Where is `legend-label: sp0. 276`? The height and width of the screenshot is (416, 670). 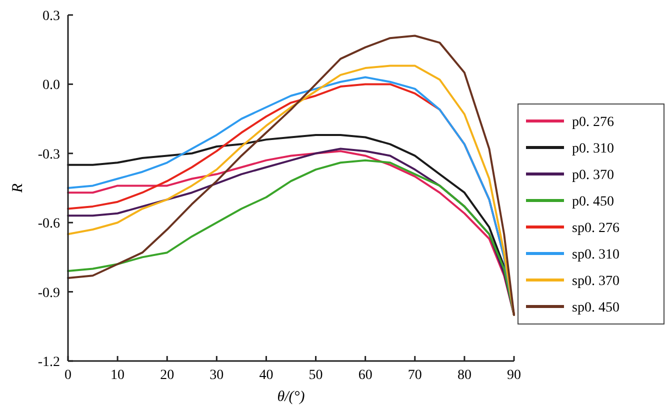
legend-label: sp0. 276 is located at coordinates (596, 228).